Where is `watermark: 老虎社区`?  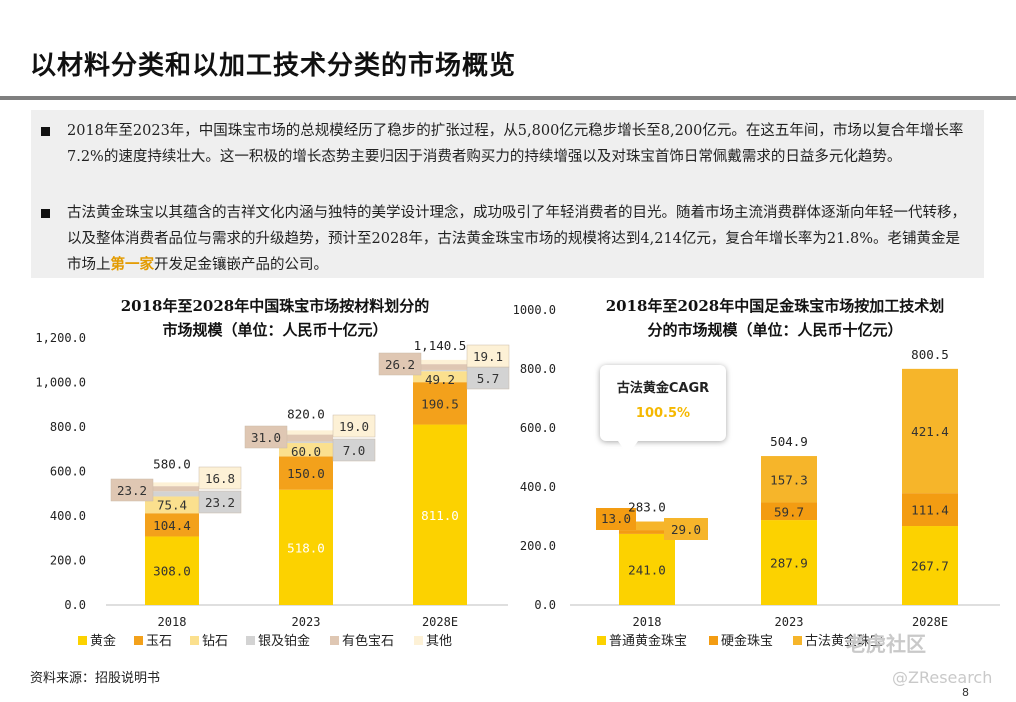 watermark: 老虎社区 is located at coordinates (886, 644).